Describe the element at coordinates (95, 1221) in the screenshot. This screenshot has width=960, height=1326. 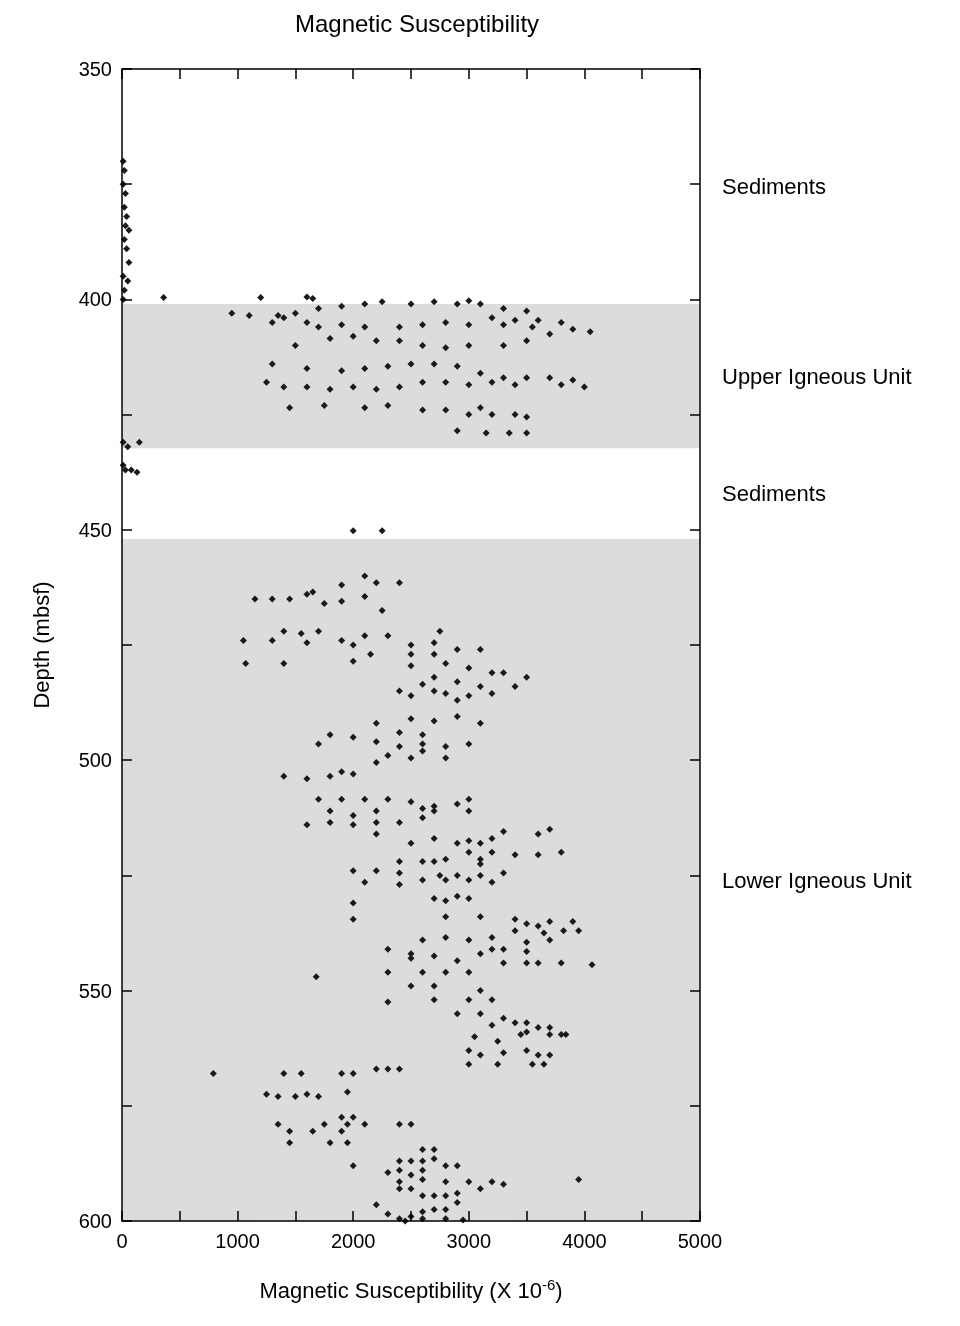
I see `y-tick-label: 600` at that location.